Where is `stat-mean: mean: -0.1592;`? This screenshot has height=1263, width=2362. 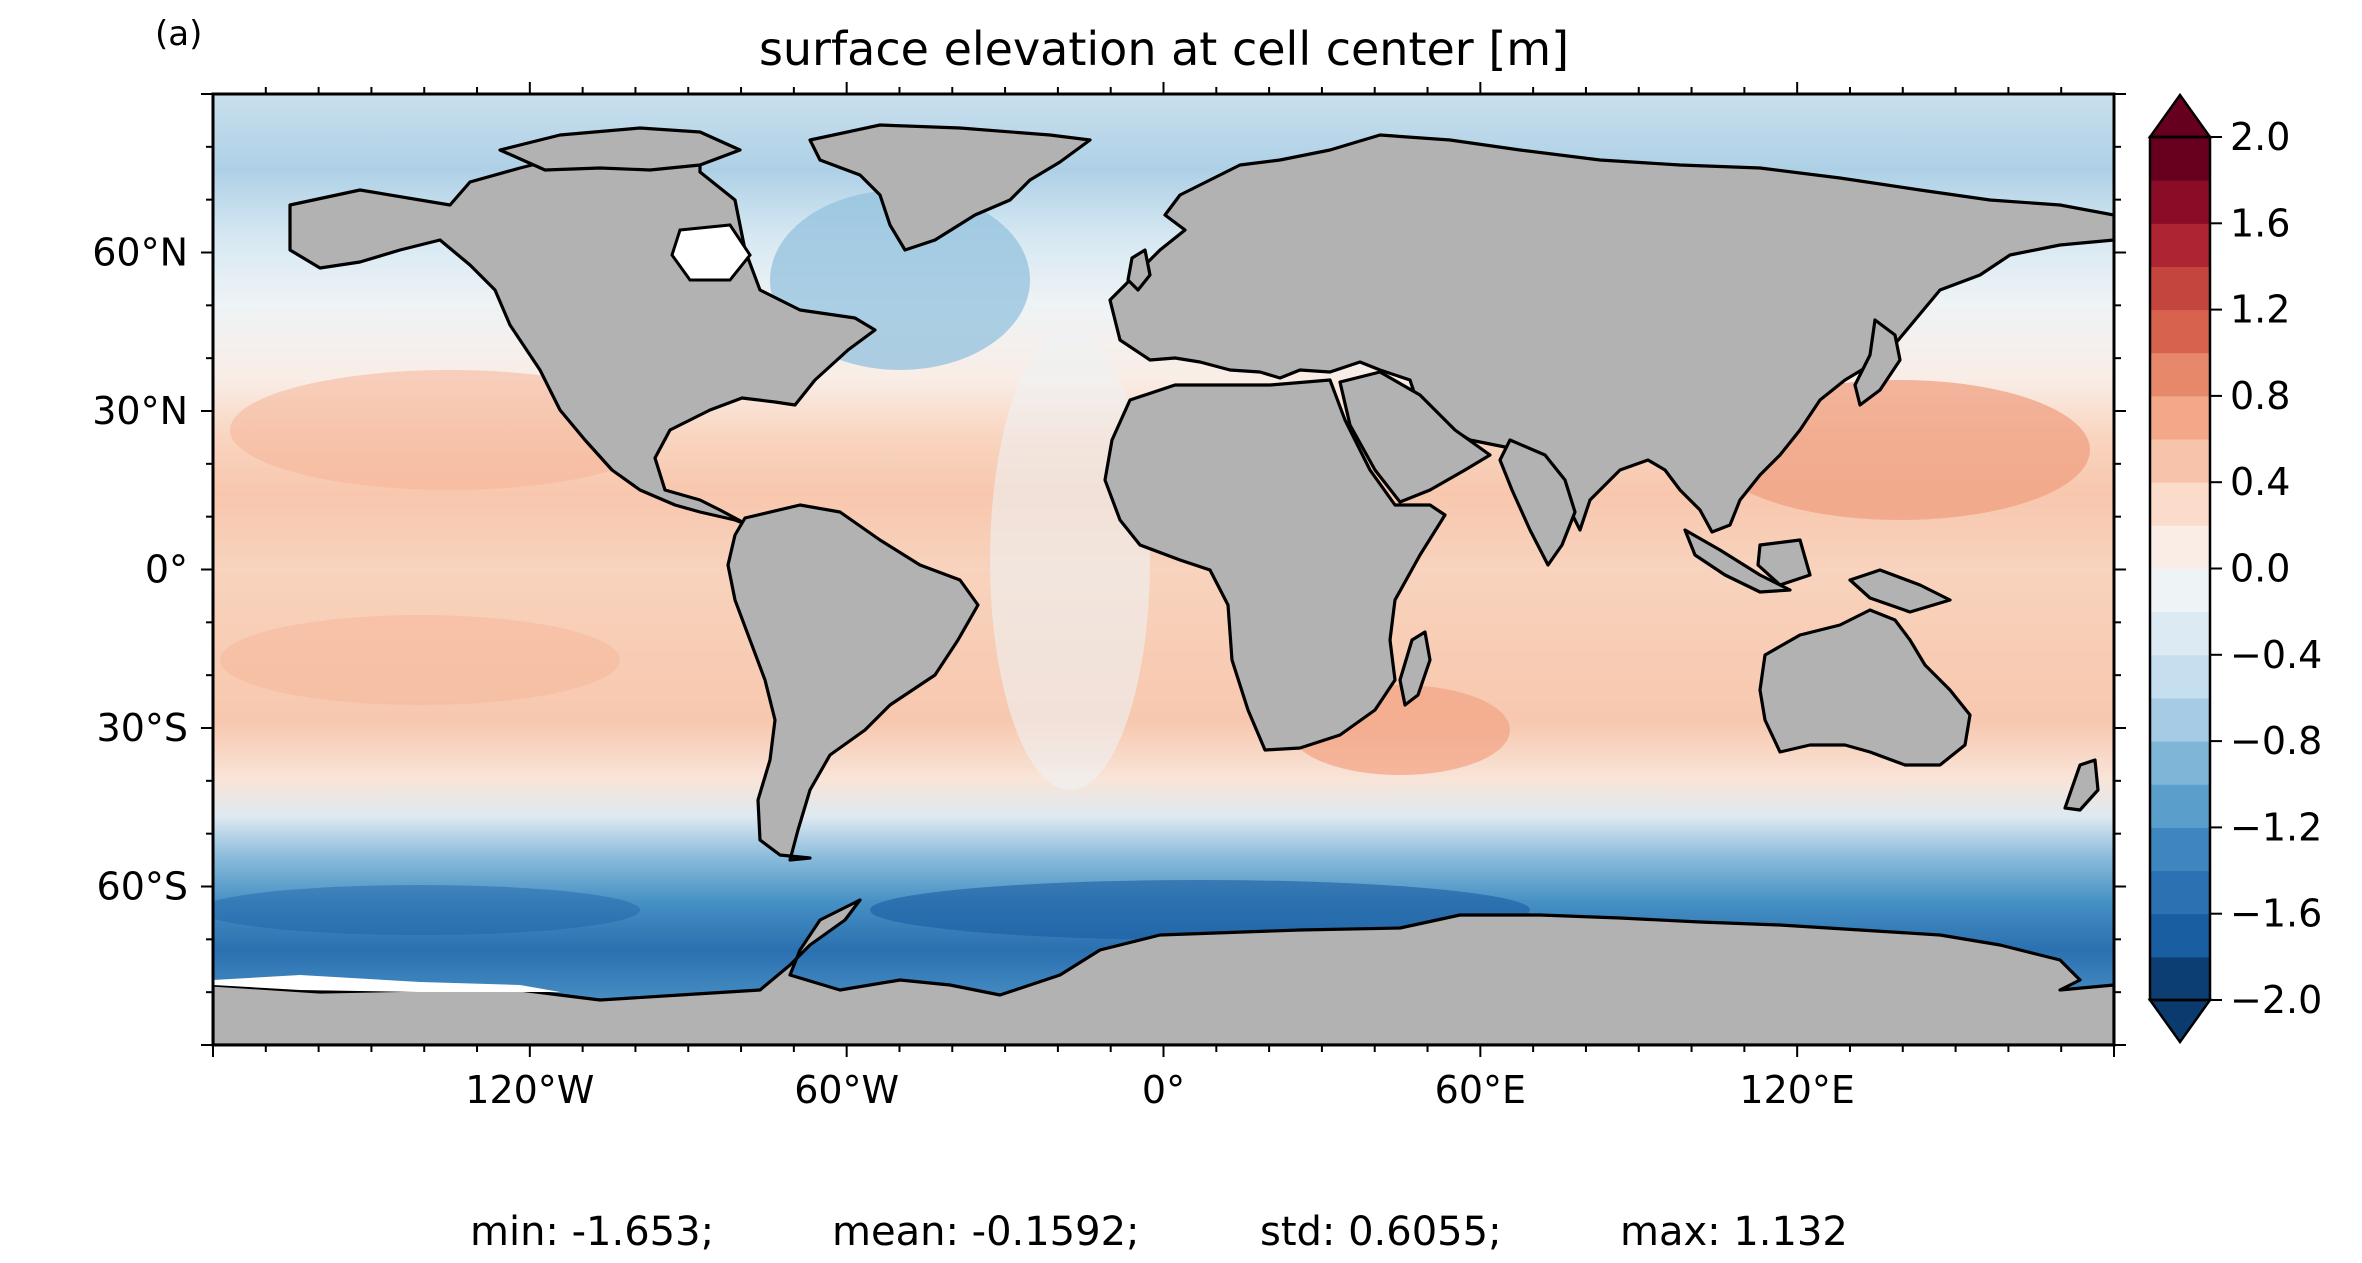 stat-mean: mean: -0.1592; is located at coordinates (986, 1232).